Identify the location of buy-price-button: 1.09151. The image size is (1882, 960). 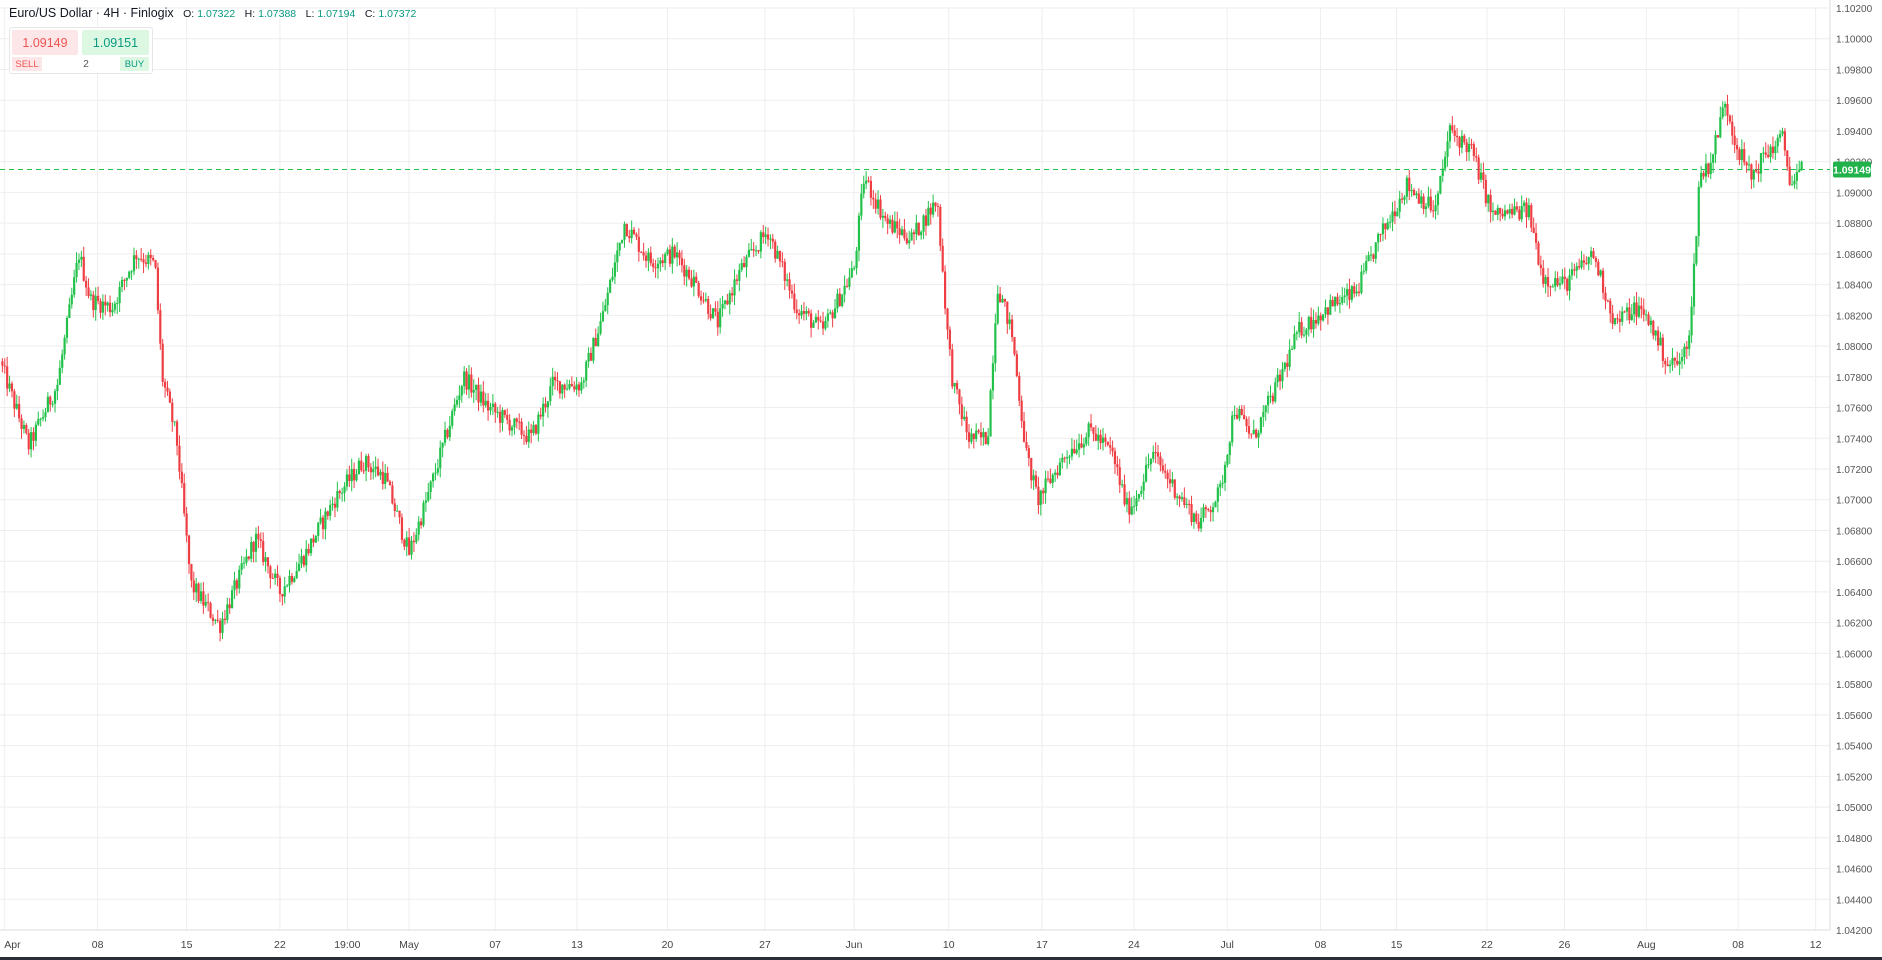
(115, 42).